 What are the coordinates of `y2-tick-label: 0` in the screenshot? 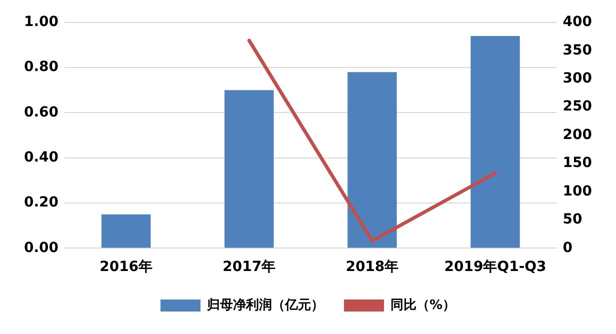 It's located at (567, 248).